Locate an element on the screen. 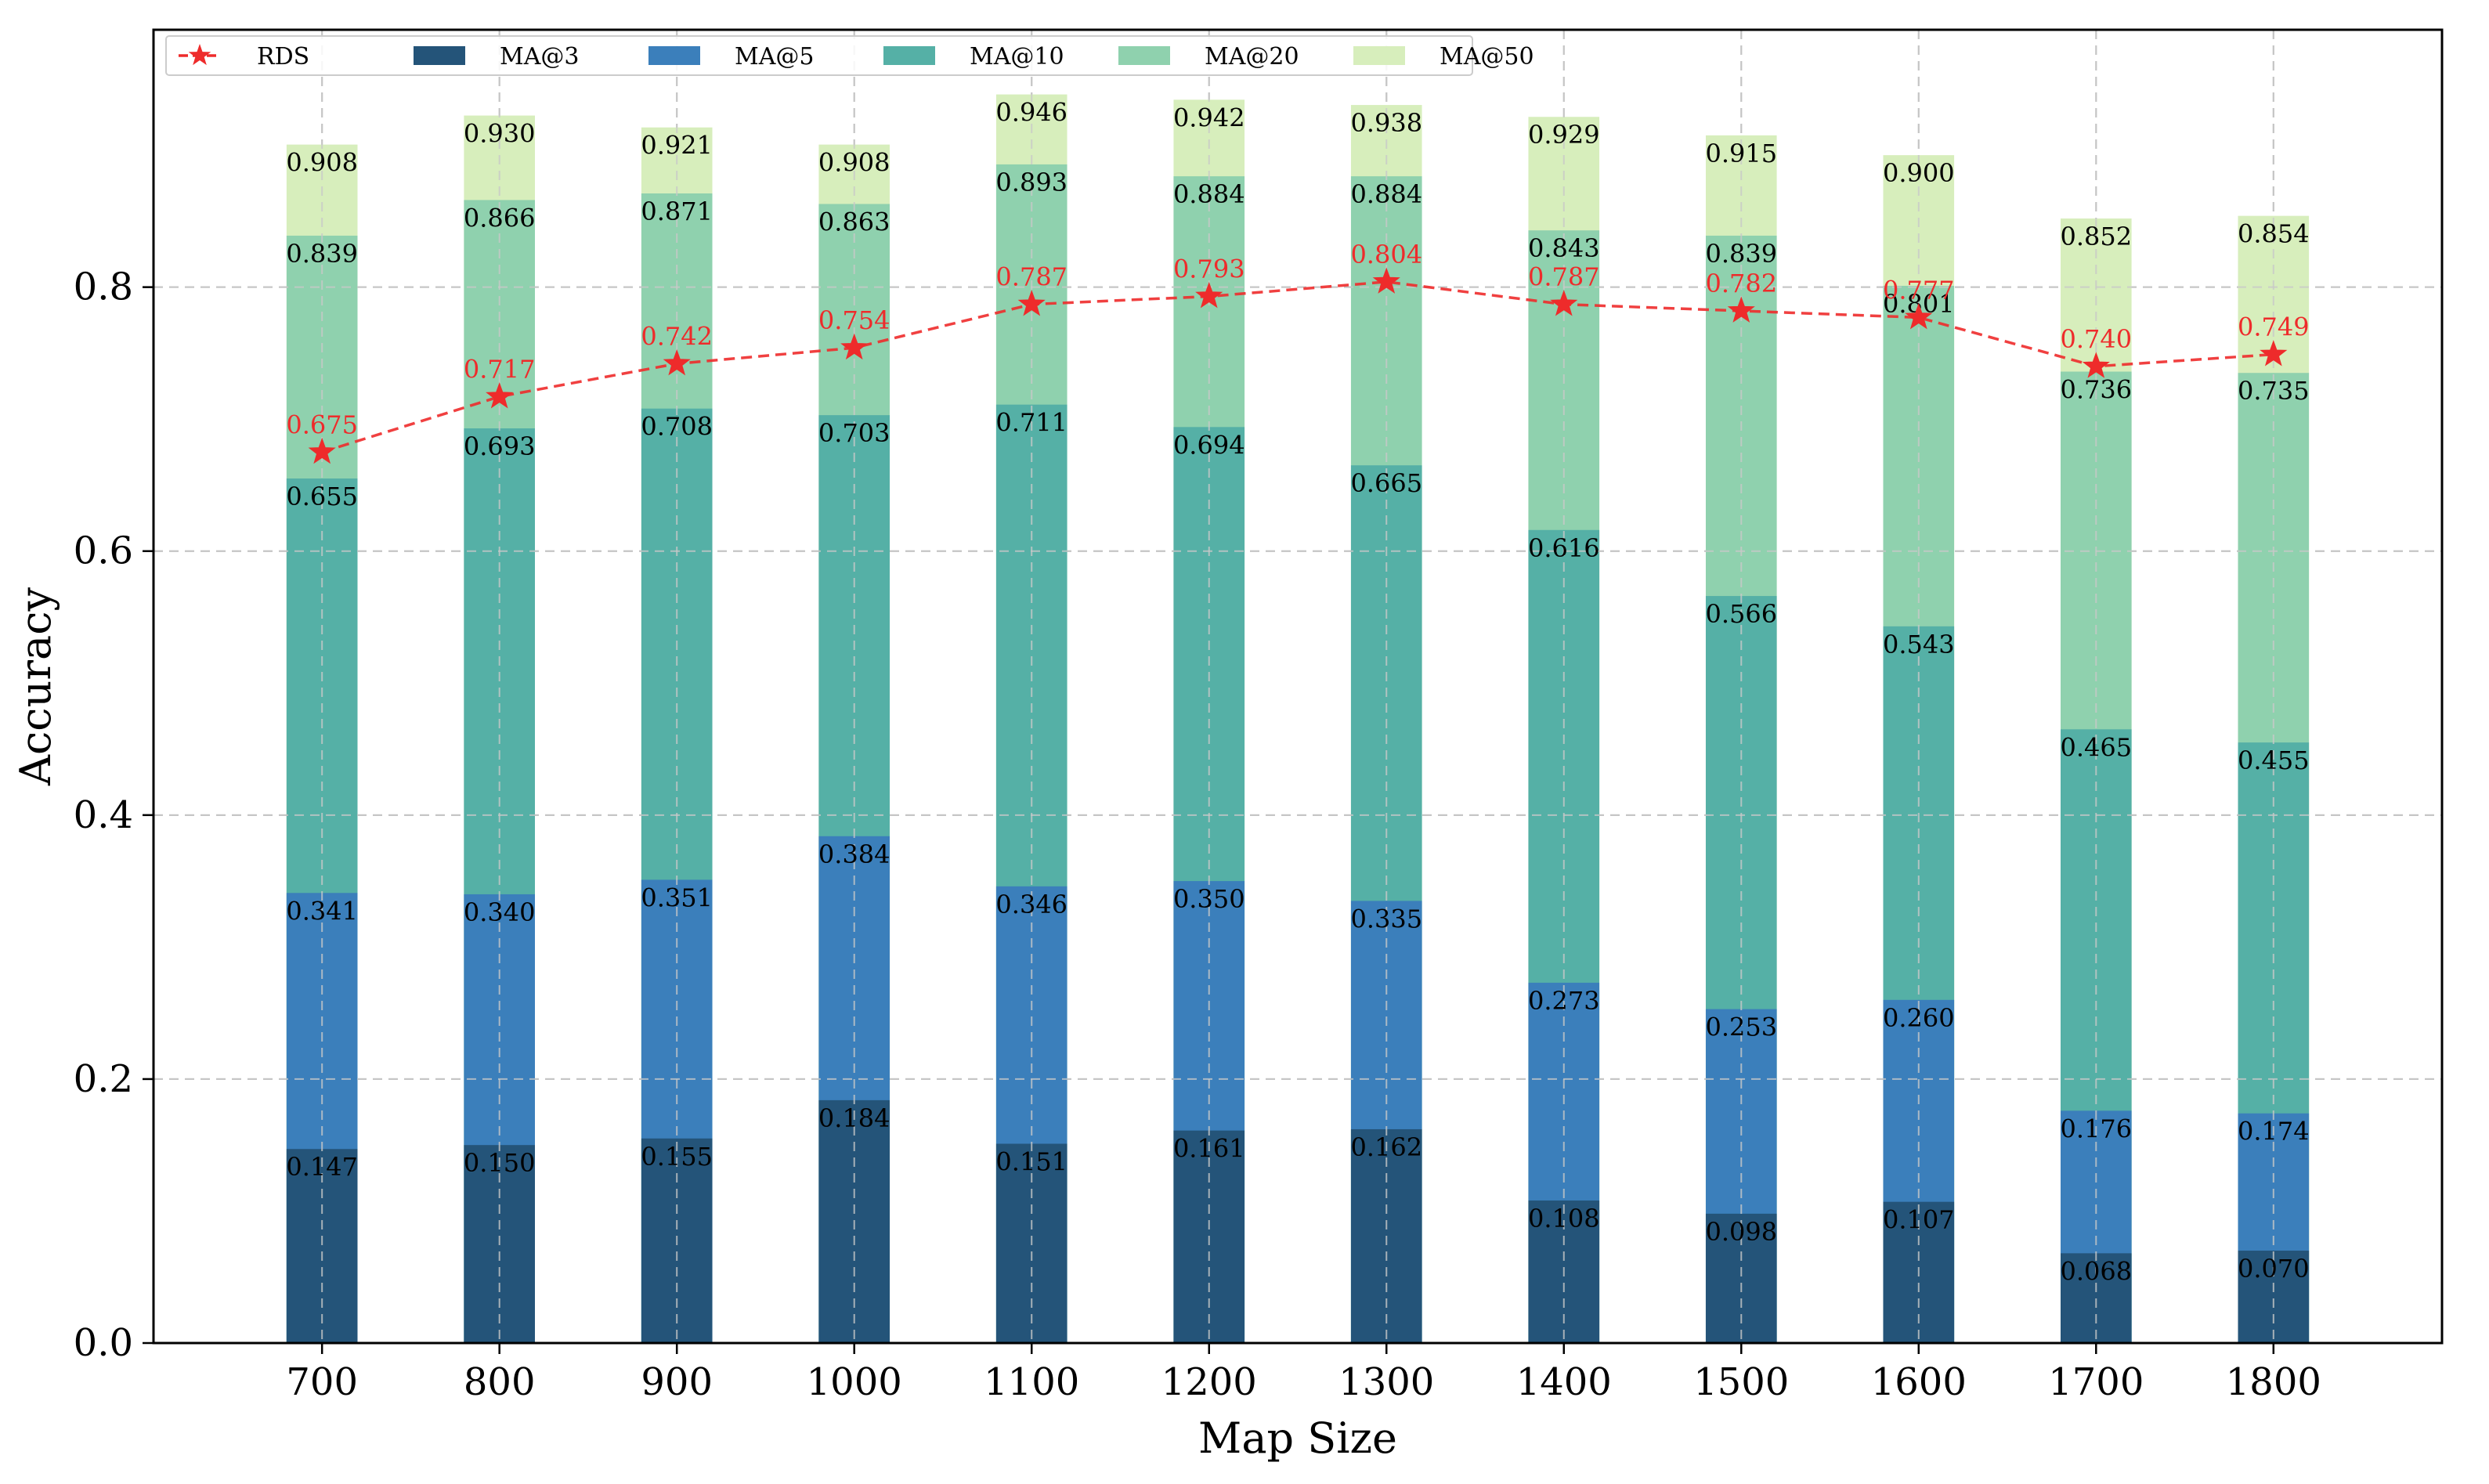 The width and height of the screenshot is (2489, 1484). x-tick-label: 900 is located at coordinates (677, 1382).